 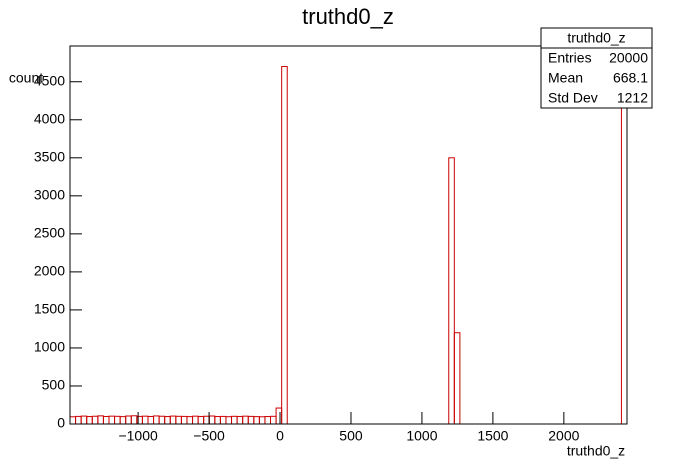 I want to click on x-axis-label: truthd0_z, so click(x=596, y=451).